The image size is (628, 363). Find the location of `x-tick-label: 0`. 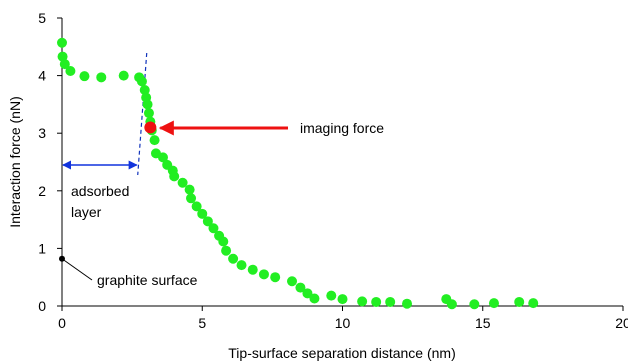

x-tick-label: 0 is located at coordinates (62, 323).